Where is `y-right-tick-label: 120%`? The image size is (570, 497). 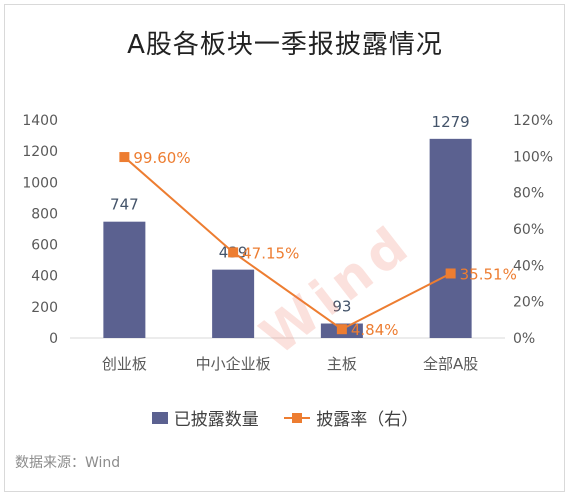
y-right-tick-label: 120% is located at coordinates (533, 121).